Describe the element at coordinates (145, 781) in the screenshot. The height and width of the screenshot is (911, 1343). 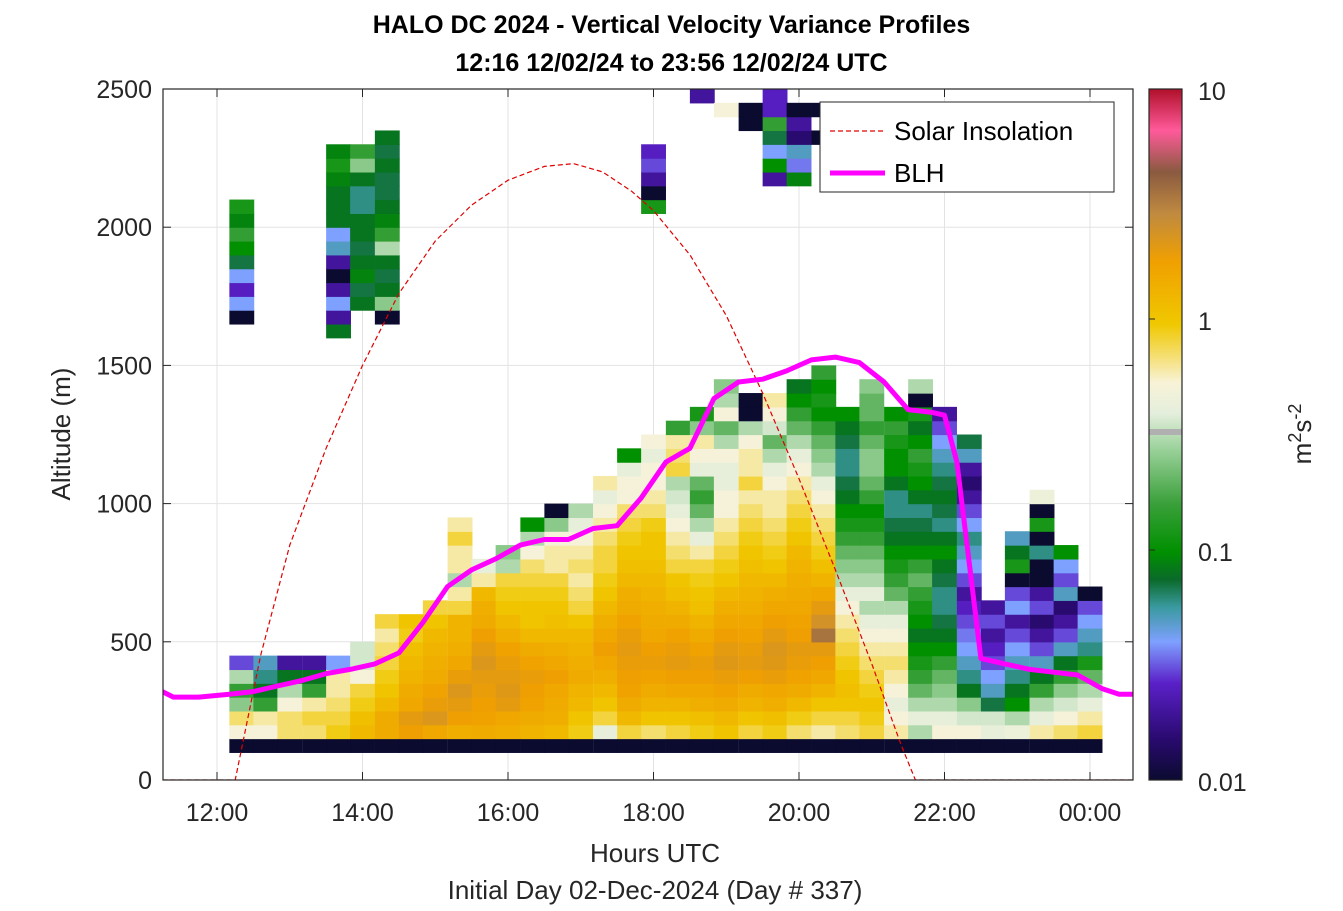
I see `y-tick-label: 0` at that location.